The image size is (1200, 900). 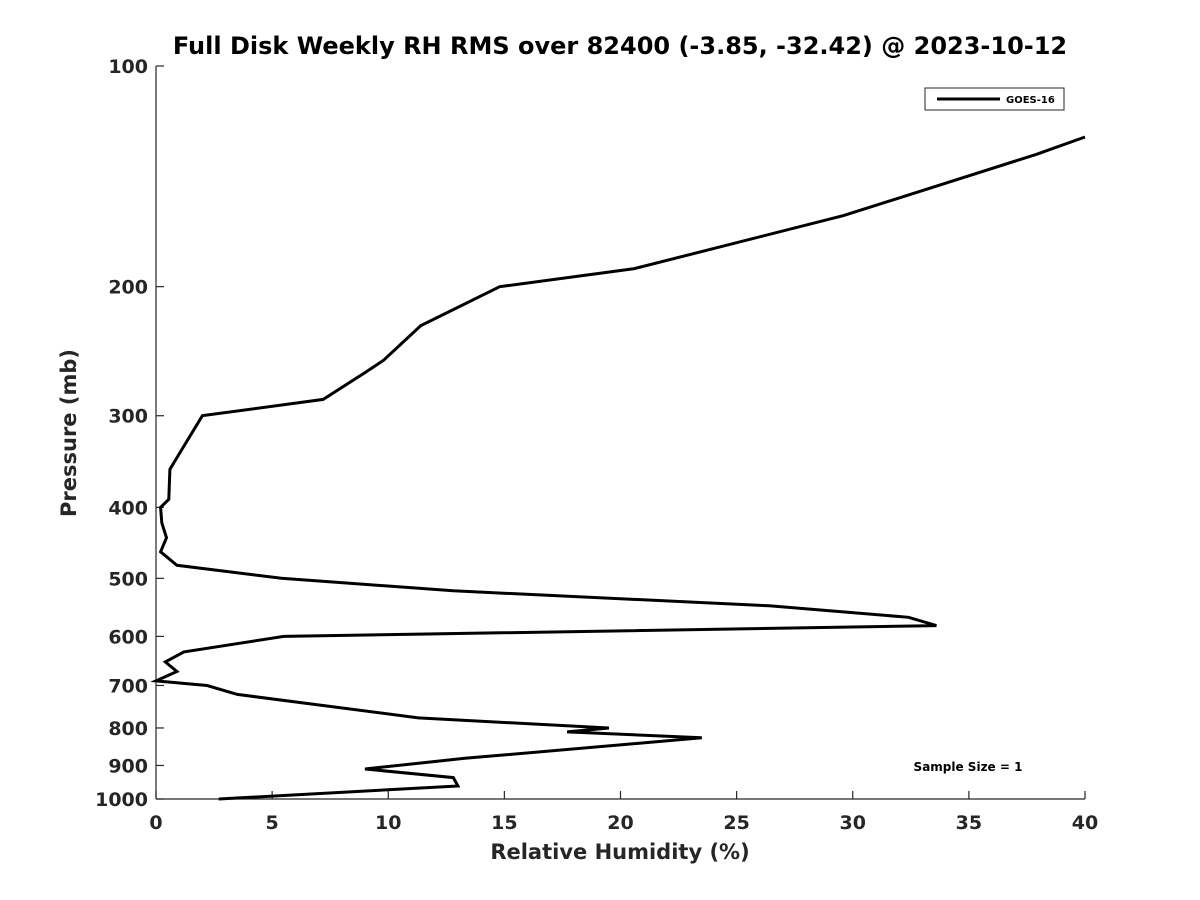 What do you see at coordinates (736, 823) in the screenshot?
I see `x-tick-label: 25` at bounding box center [736, 823].